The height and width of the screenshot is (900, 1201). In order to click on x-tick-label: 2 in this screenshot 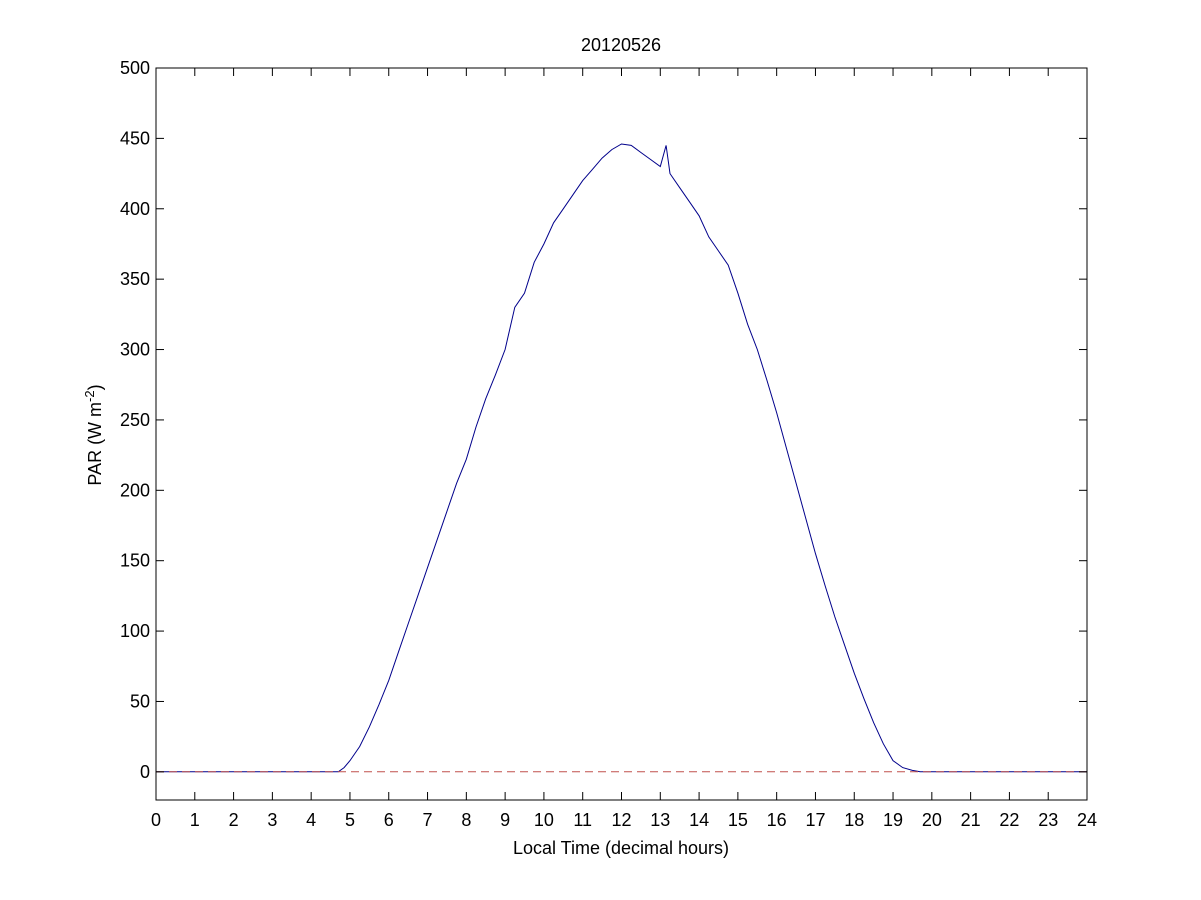, I will do `click(234, 820)`.